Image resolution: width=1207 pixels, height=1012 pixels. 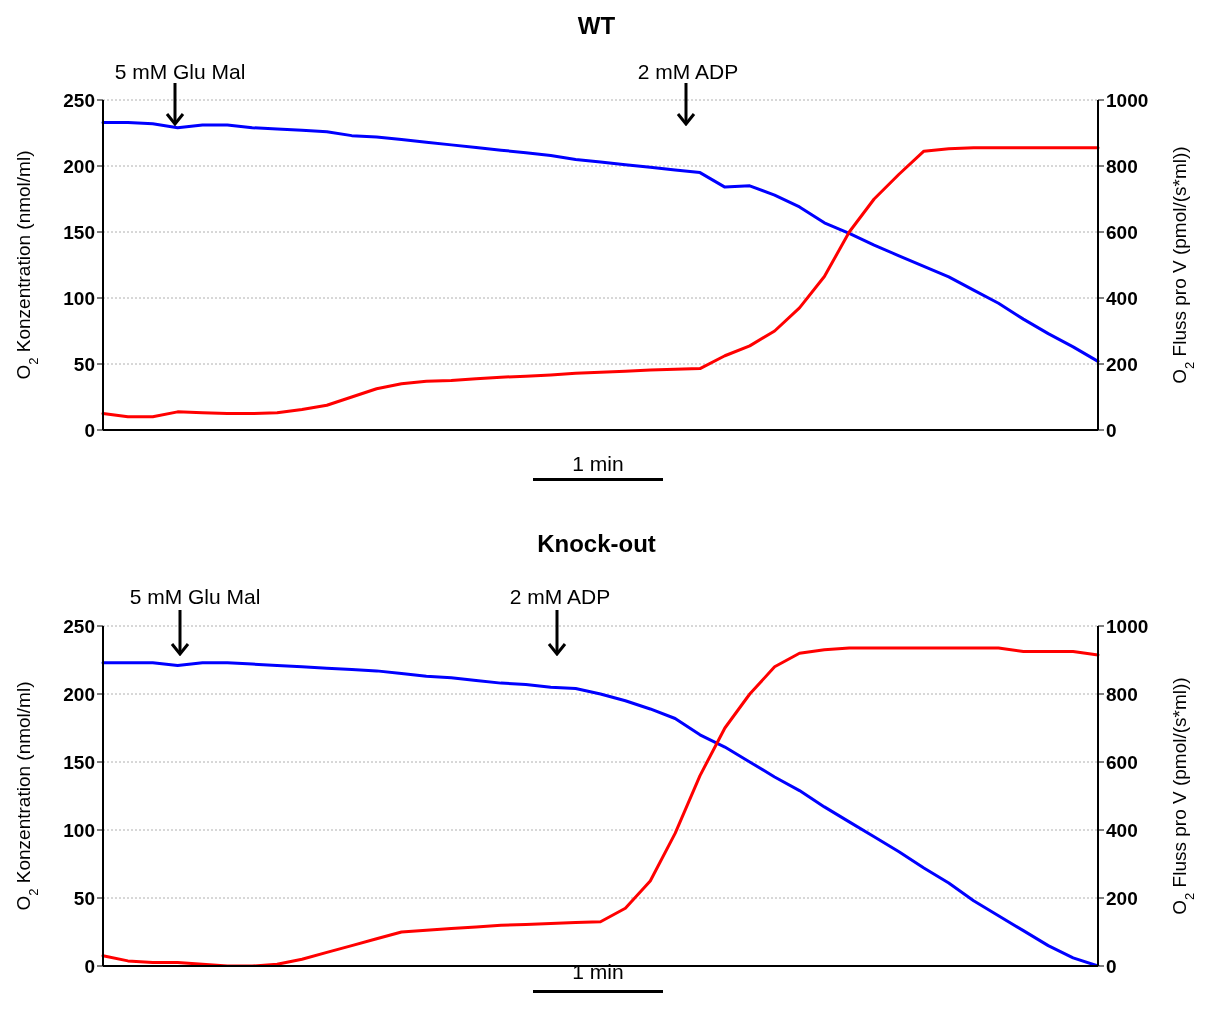 I want to click on chart-title: Knock-out, so click(x=596, y=544).